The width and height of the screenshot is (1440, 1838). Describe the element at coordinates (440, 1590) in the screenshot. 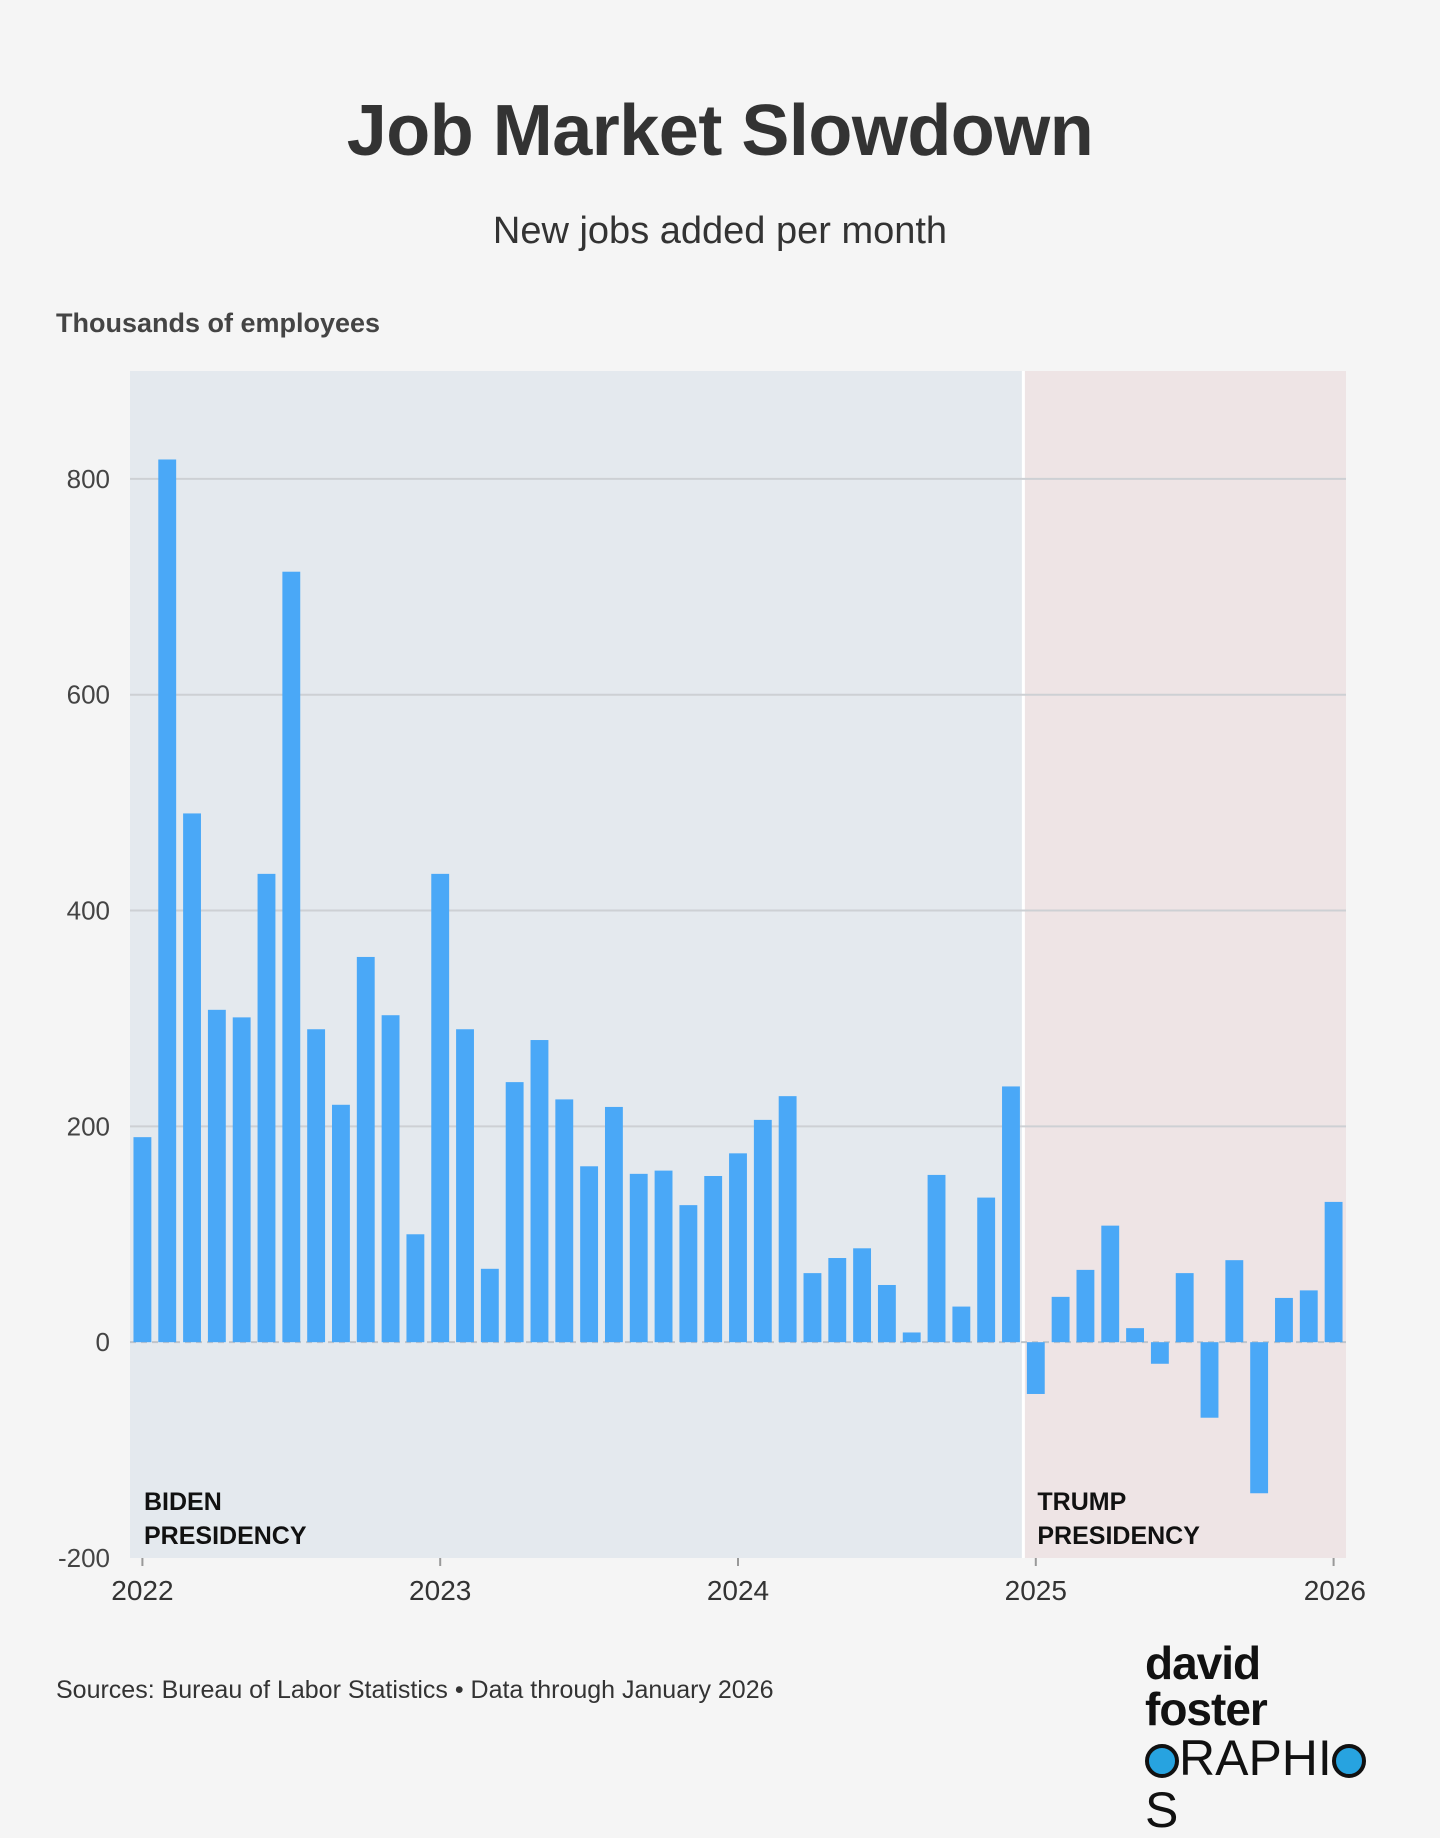

I see `x-tick-label: 2023` at that location.